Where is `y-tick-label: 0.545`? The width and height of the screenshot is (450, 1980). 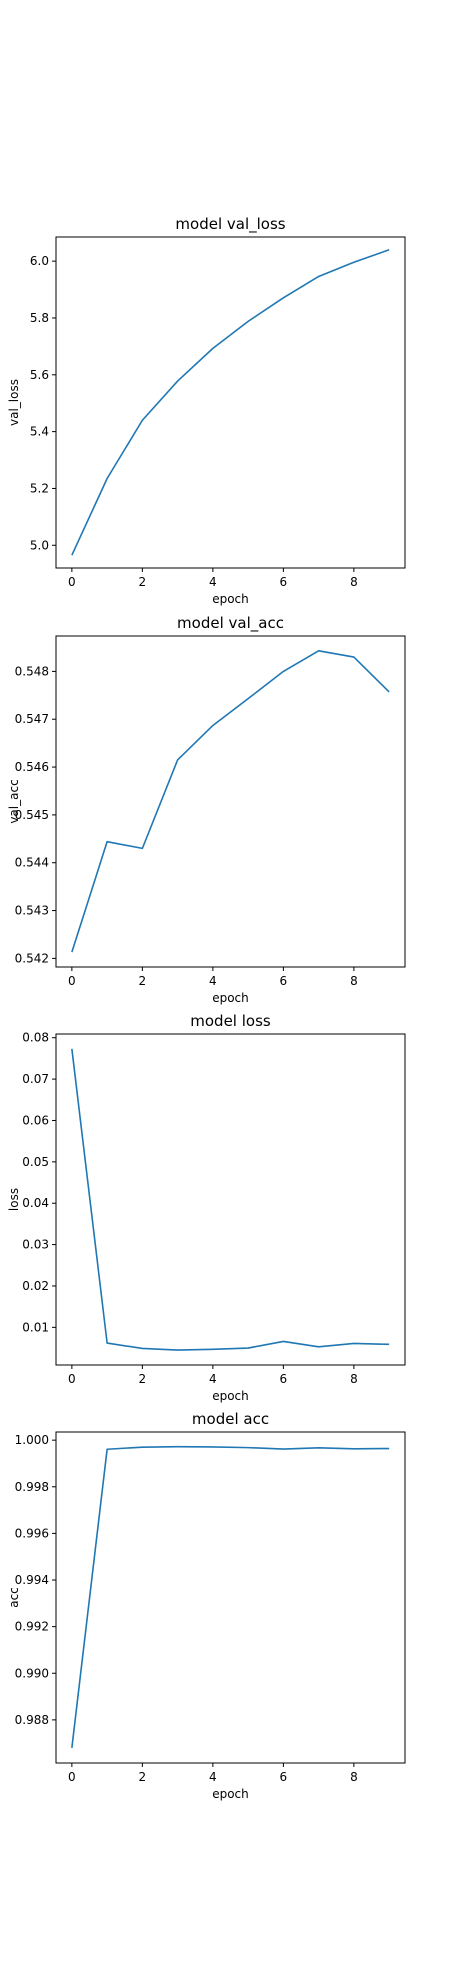
y-tick-label: 0.545 is located at coordinates (32, 815).